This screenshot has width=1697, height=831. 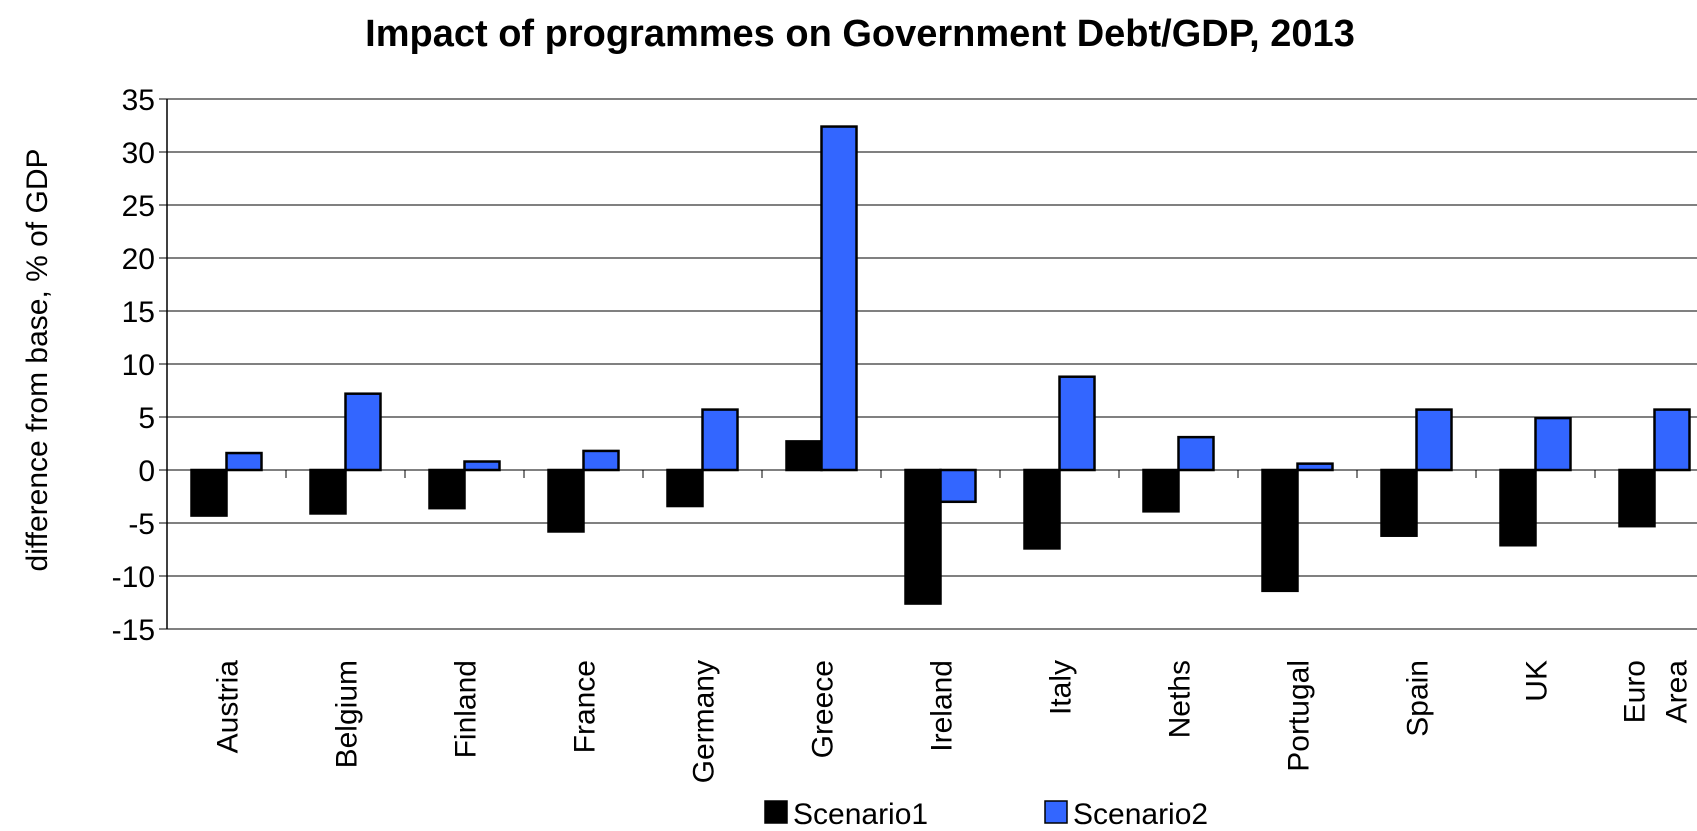 I want to click on x-tick-label-group: Portugal, so click(x=1299, y=716).